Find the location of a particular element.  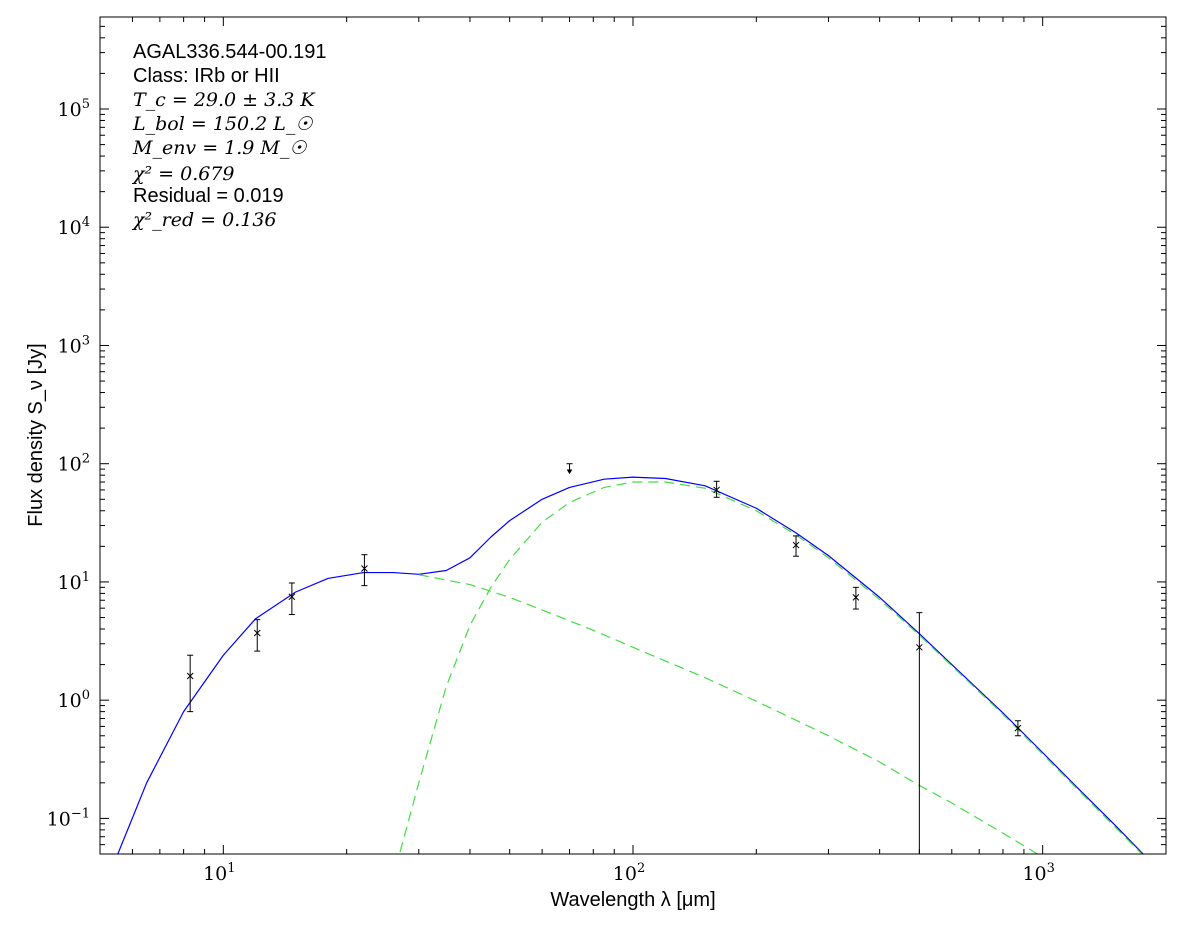

y-tick-label: 10¹ is located at coordinates (74, 582).